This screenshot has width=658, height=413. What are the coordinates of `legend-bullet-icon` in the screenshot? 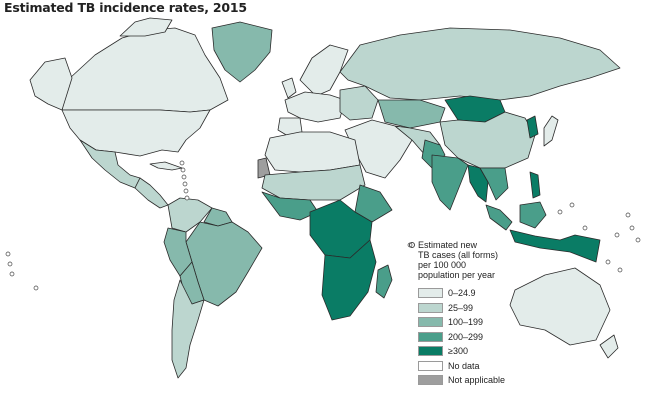 It's located at (412, 245).